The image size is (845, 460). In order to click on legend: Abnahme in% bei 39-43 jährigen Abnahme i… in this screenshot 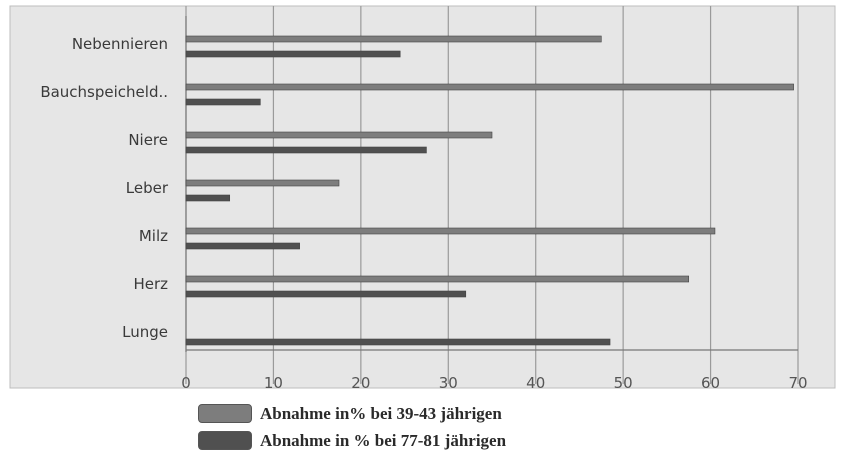, I will do `click(352, 427)`.